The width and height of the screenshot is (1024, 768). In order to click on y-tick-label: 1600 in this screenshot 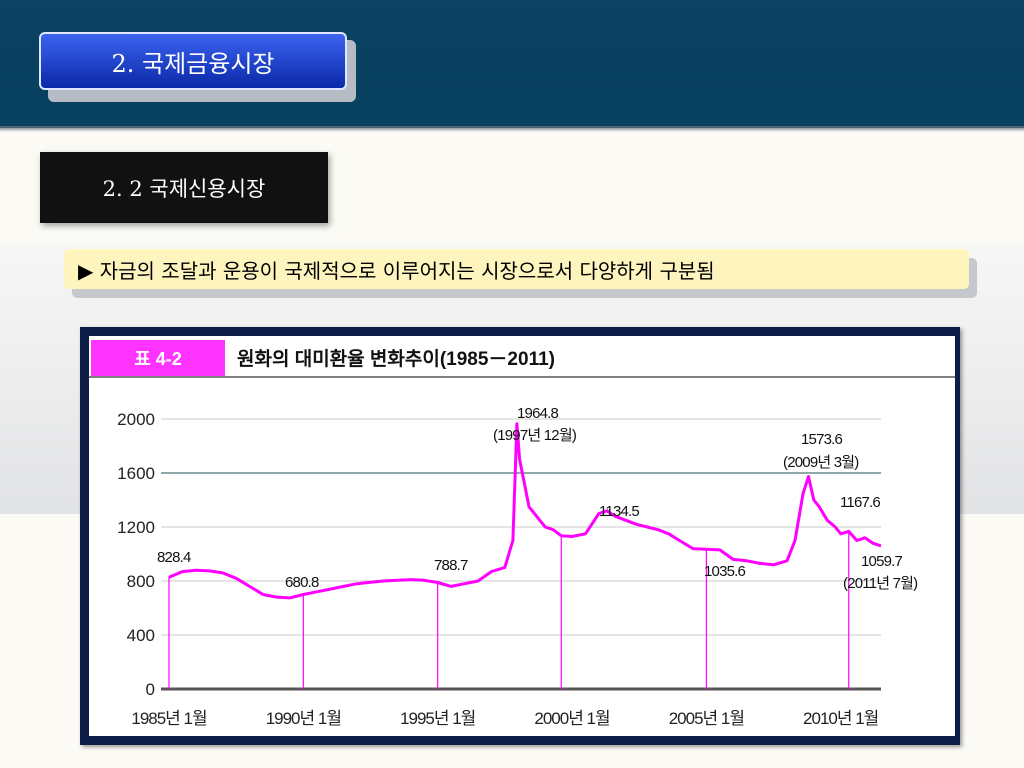, I will do `click(136, 473)`.